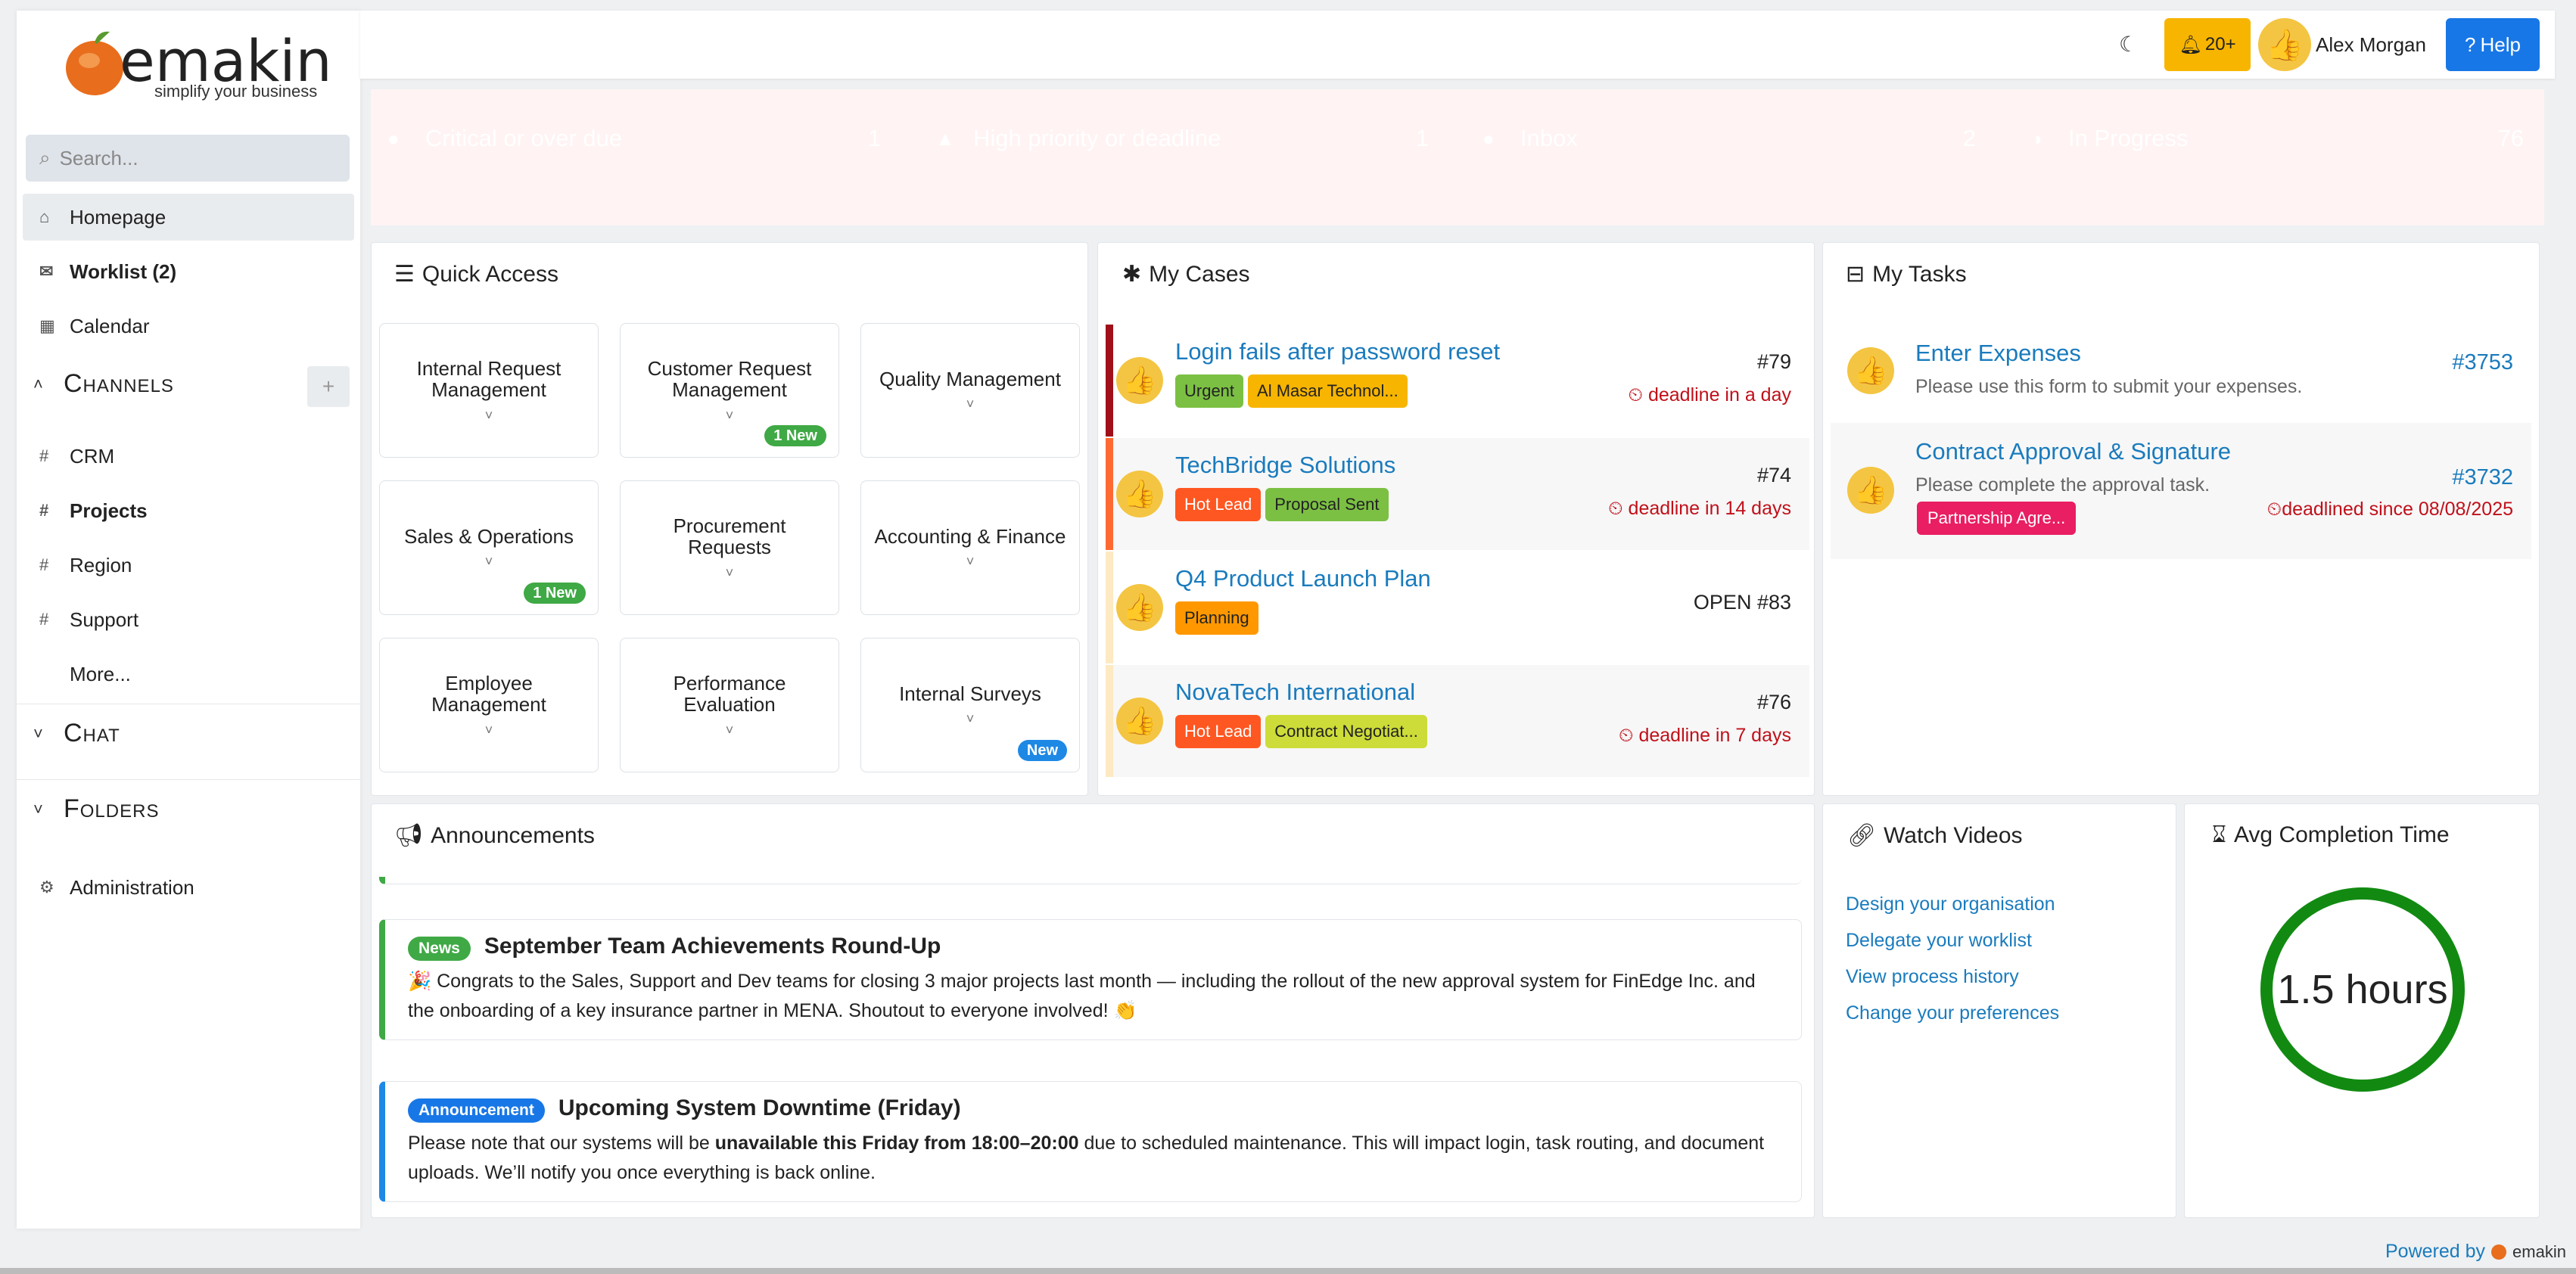 This screenshot has height=1274, width=2576. What do you see at coordinates (2073, 451) in the screenshot?
I see `task-title: Contract Approval & Signature` at bounding box center [2073, 451].